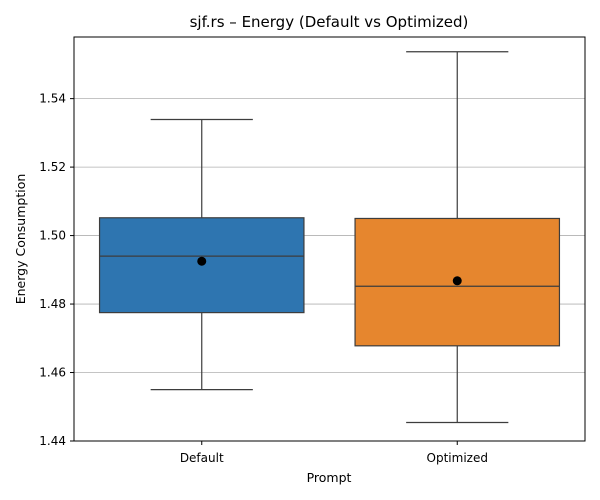  I want to click on y-tick-label: 1.46, so click(52, 373).